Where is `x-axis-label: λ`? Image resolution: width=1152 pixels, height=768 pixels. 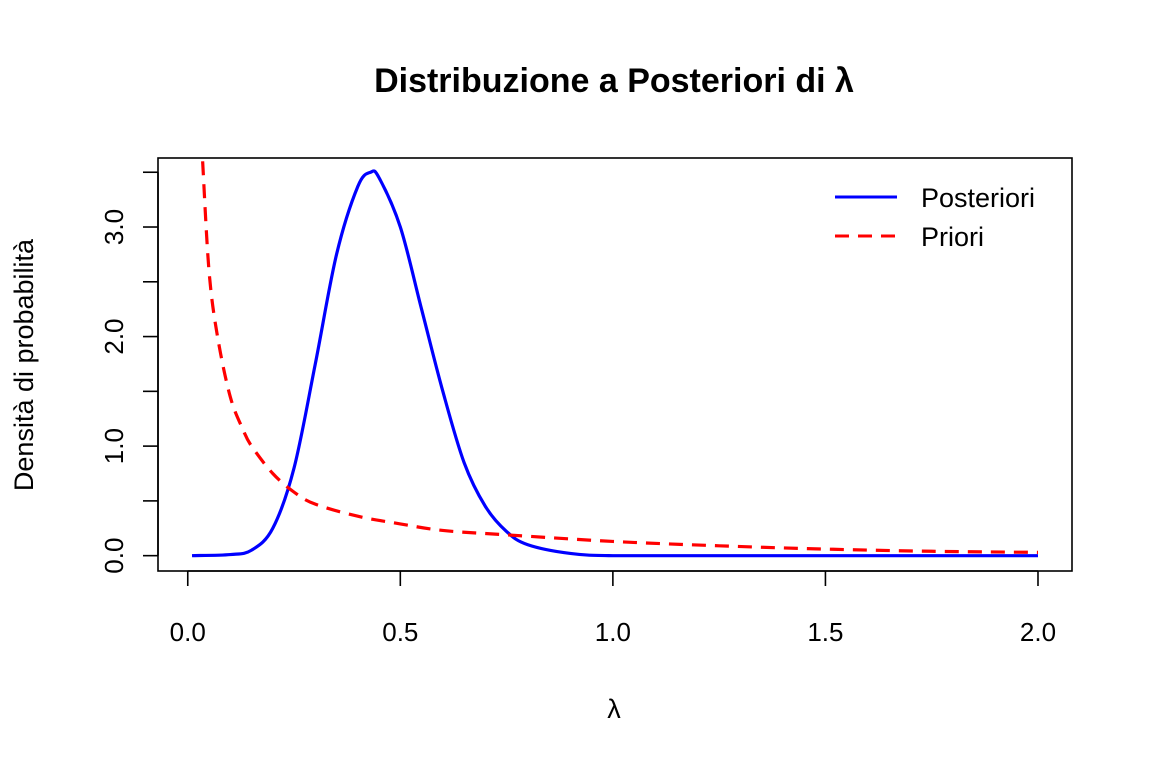
x-axis-label: λ is located at coordinates (614, 709).